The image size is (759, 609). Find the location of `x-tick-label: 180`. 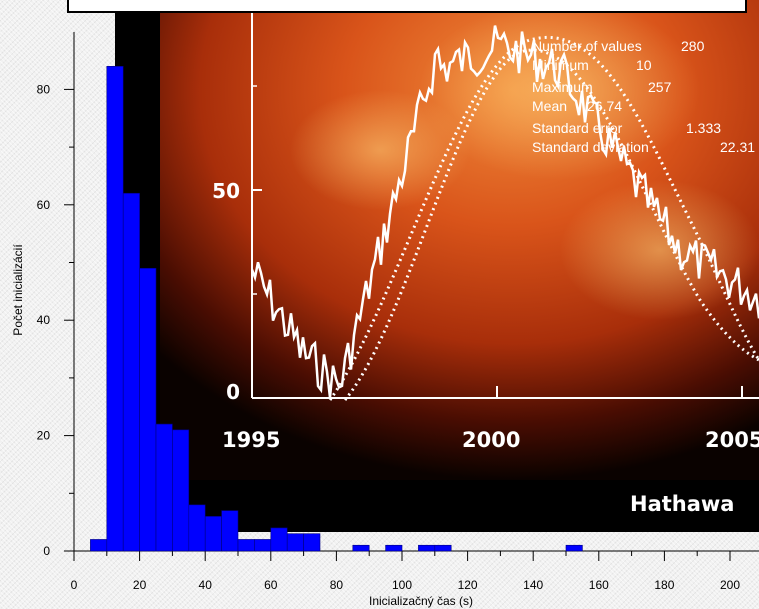

x-tick-label: 180 is located at coordinates (664, 585).